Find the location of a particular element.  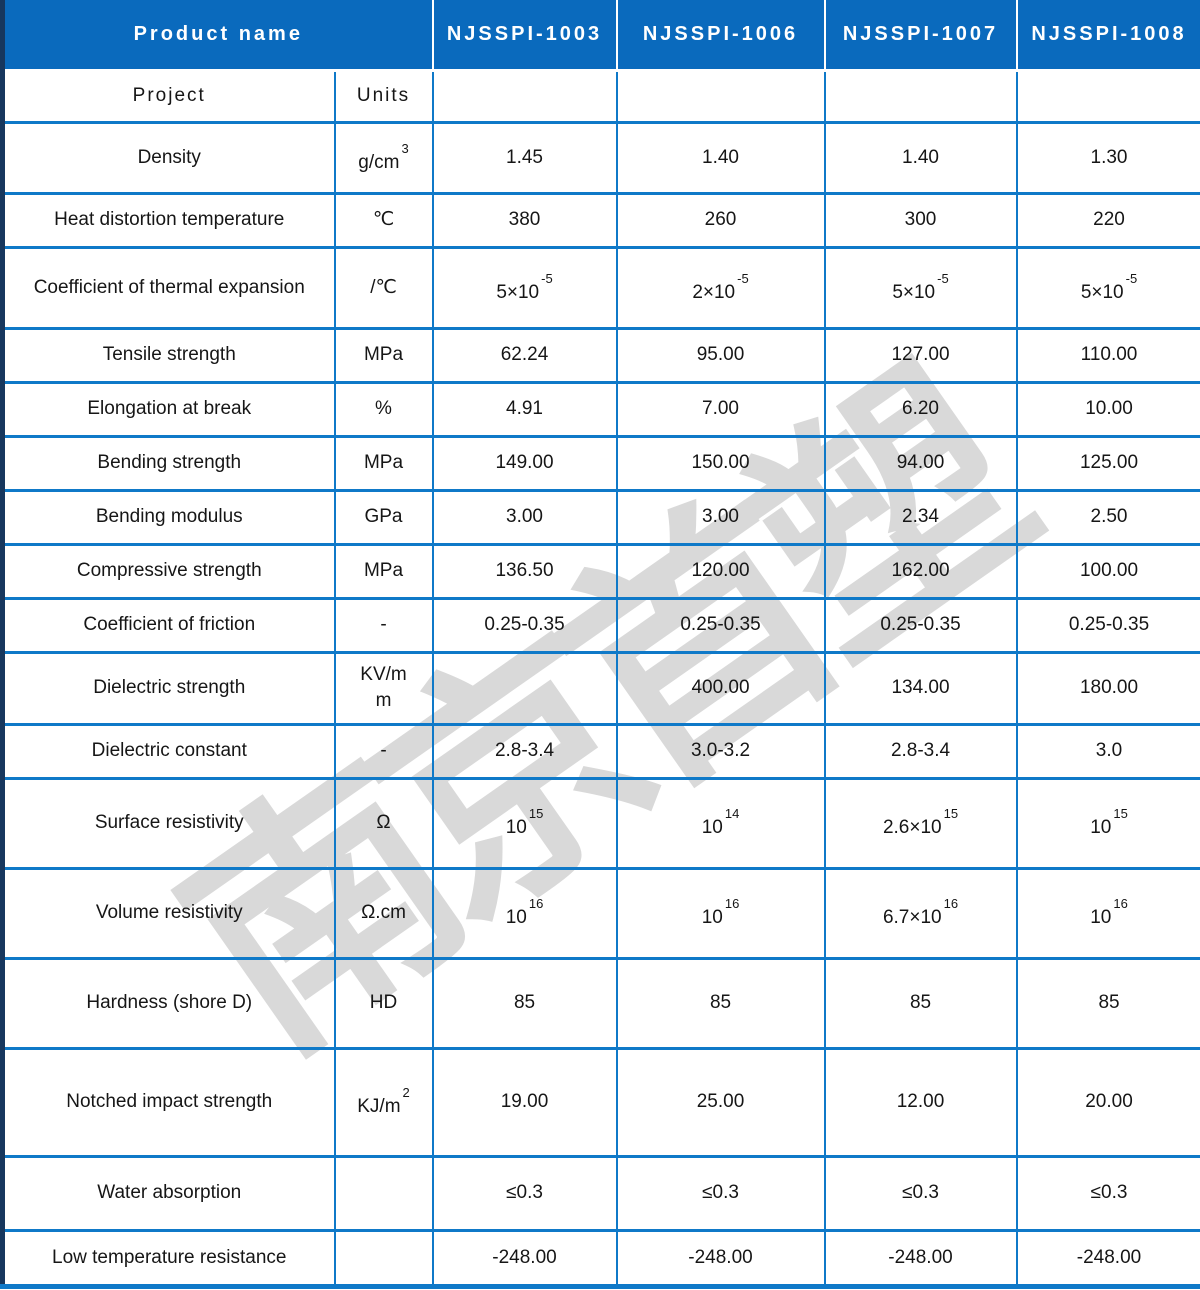

value-cell: 95.00 is located at coordinates (720, 355).